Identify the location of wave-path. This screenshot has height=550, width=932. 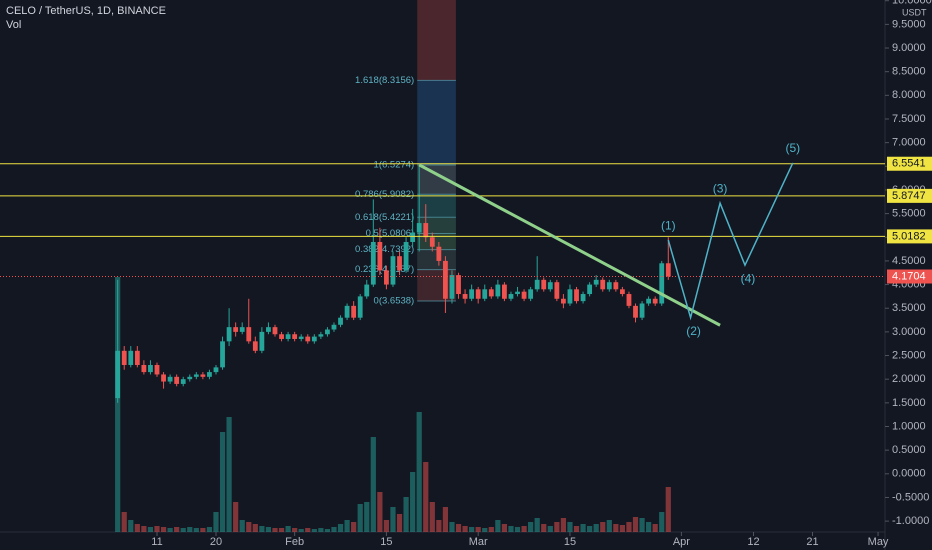
(730, 241).